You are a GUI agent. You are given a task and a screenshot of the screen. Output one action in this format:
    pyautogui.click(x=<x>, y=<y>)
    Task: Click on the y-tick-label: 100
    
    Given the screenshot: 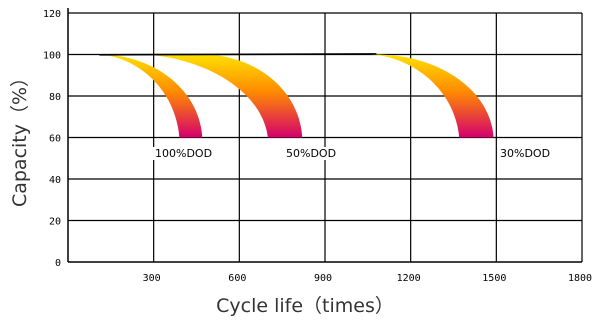 What is the action you would take?
    pyautogui.click(x=52, y=56)
    